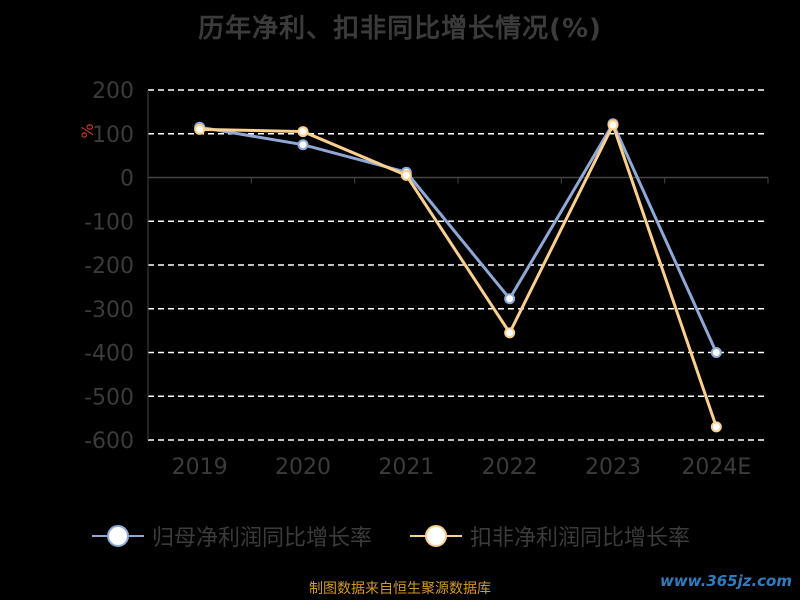 This screenshot has height=600, width=800. I want to click on legend-label-deducted-profit: 扣非净利润同比增长率, so click(580, 538).